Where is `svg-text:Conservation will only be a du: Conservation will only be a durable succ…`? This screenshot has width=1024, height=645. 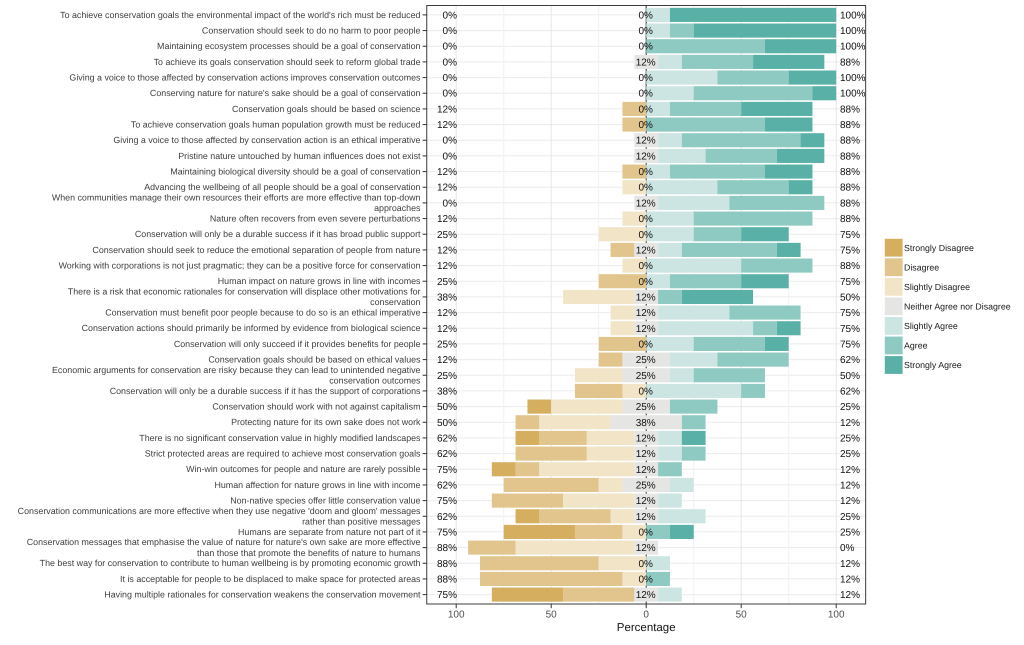
svg-text:Conservation will only be a du: Conservation will only be a durable succ… is located at coordinates (278, 234).